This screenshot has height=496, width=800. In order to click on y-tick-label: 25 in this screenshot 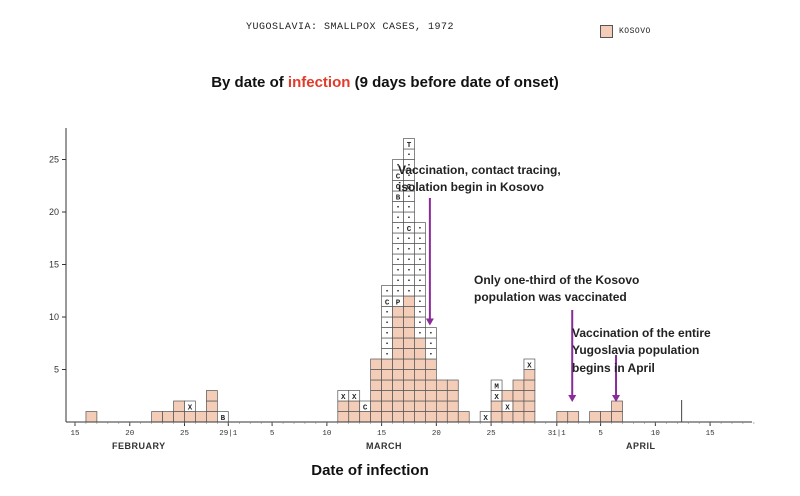, I will do `click(54, 160)`.